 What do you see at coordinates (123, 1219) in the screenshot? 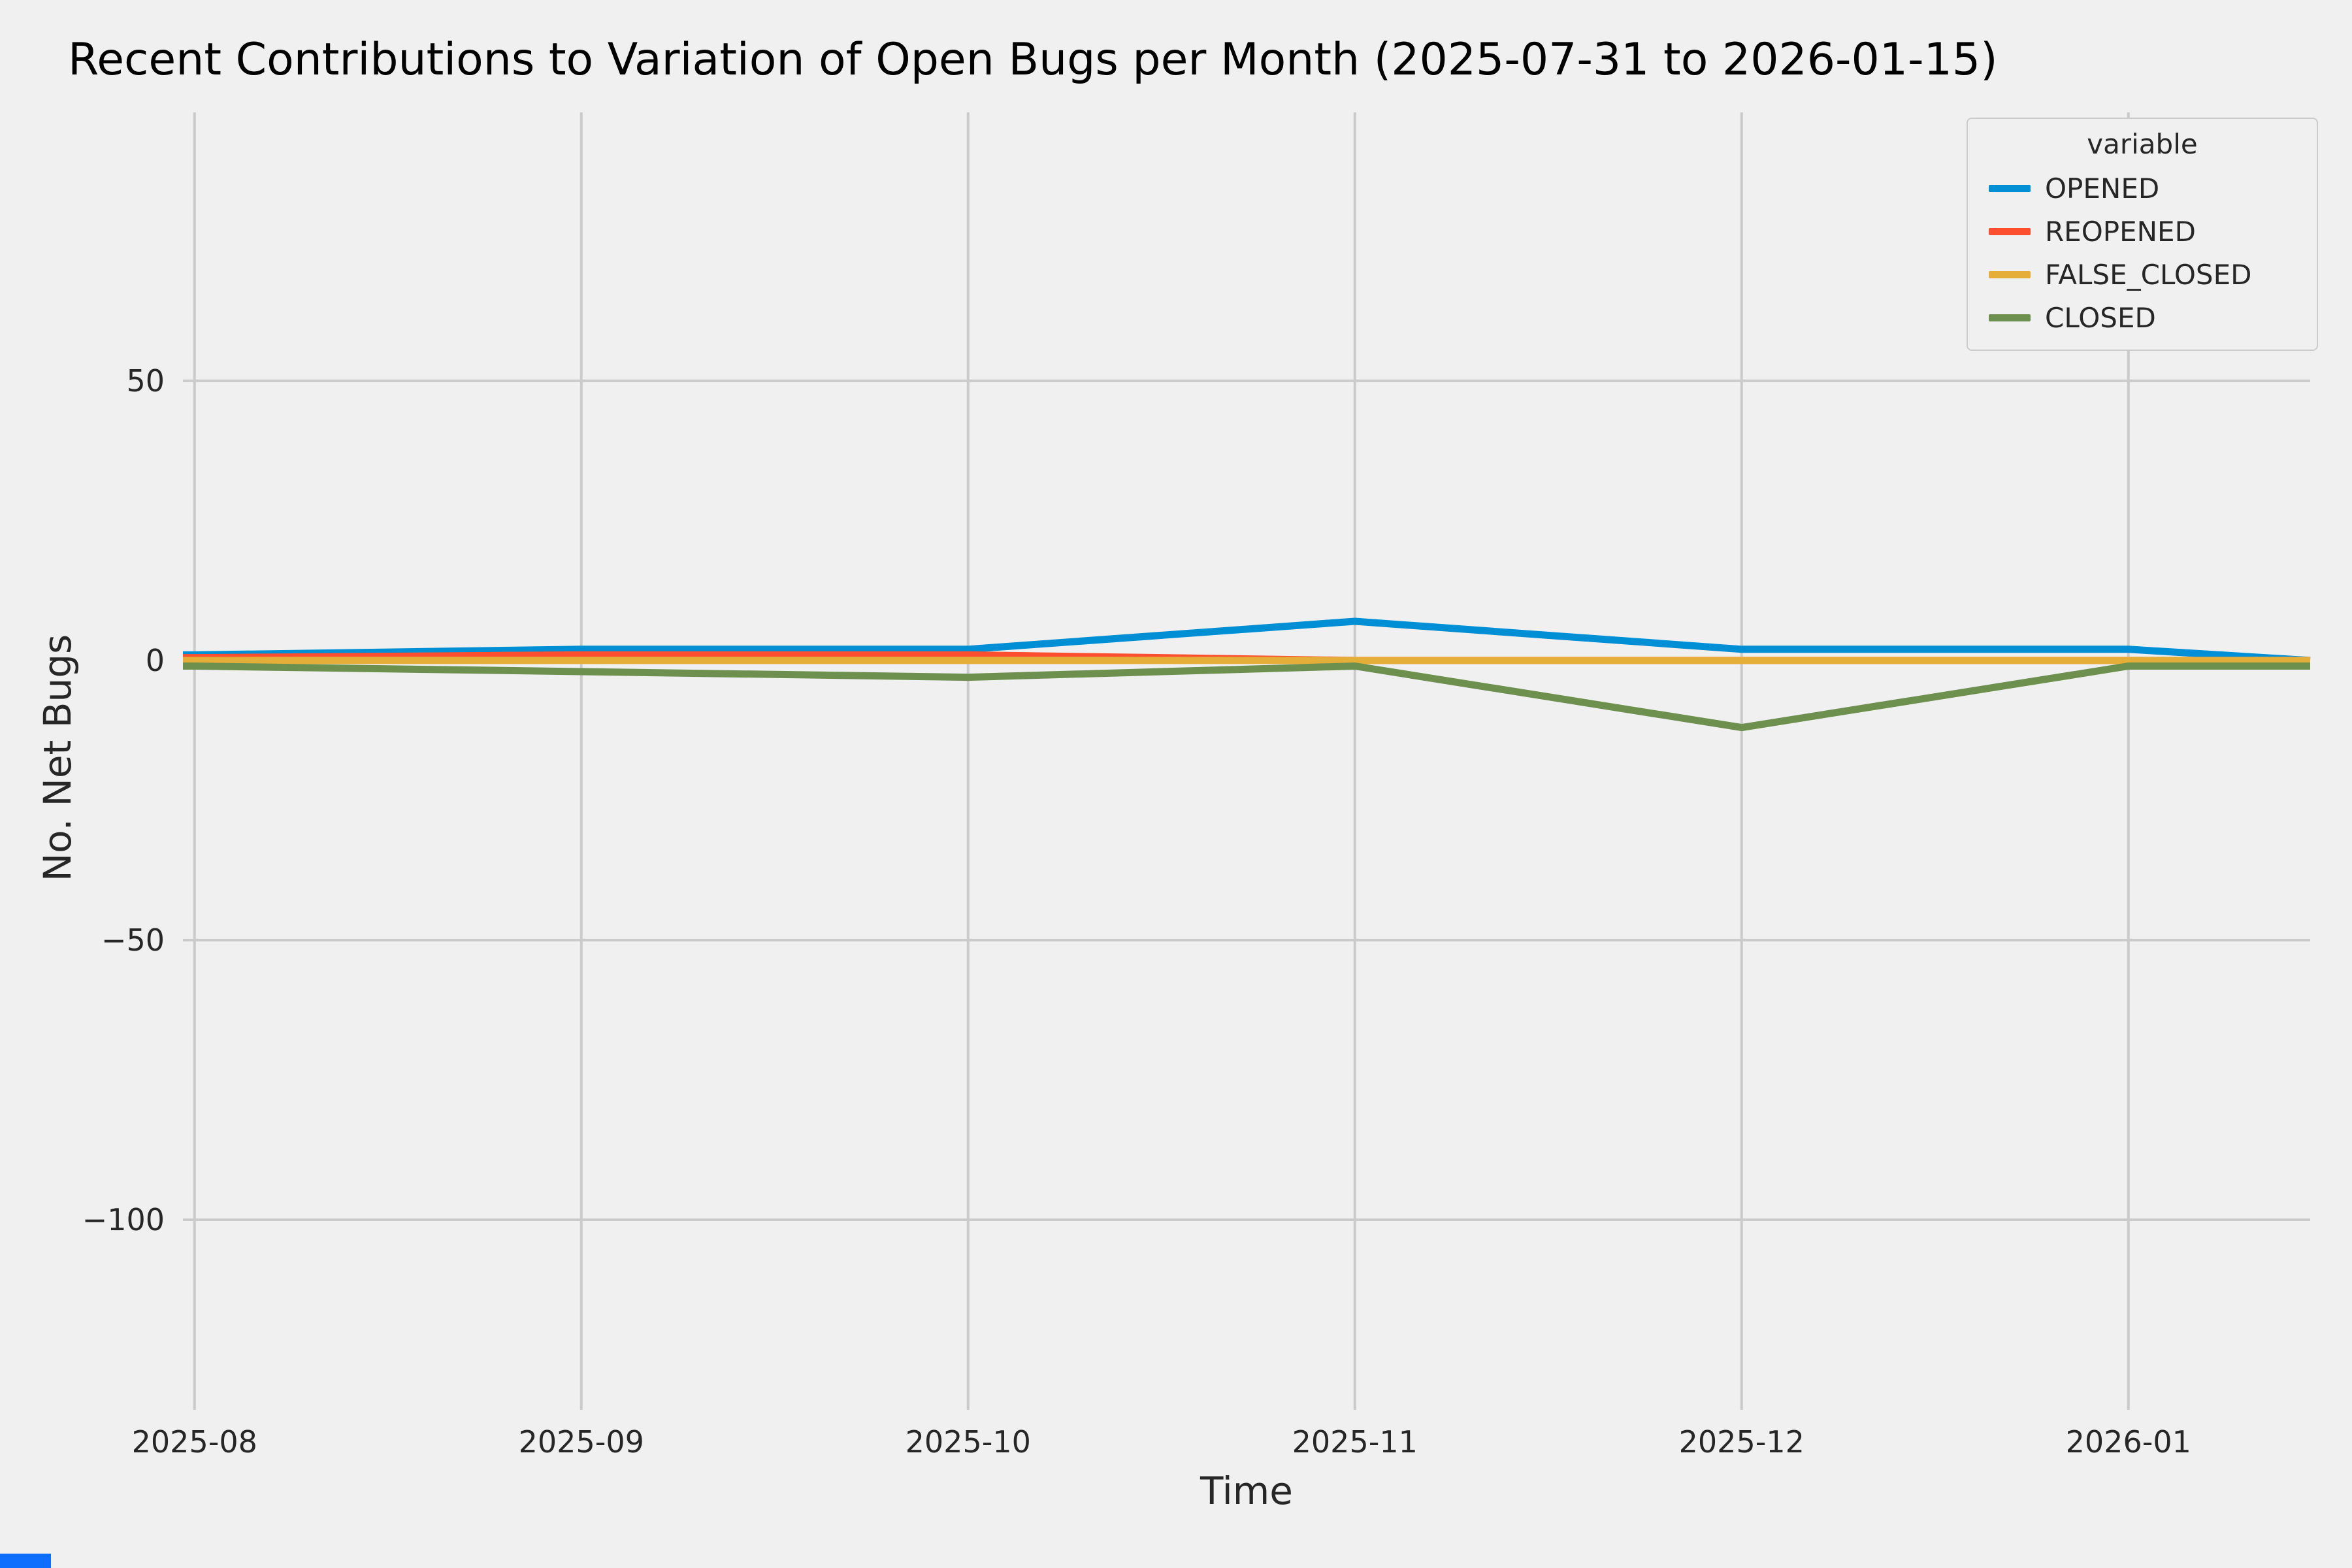
I see `y-tick-label: −100` at bounding box center [123, 1219].